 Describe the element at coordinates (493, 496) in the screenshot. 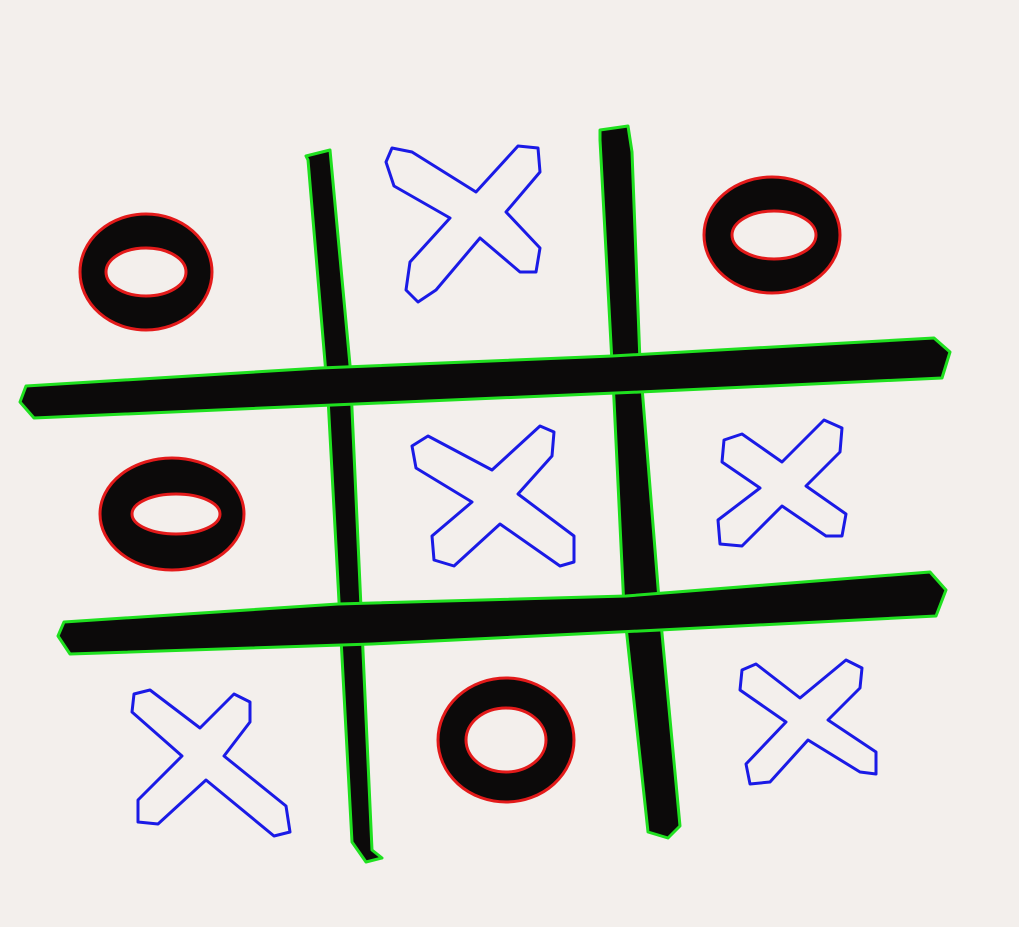

I see `cell-r2c2-x-mark` at that location.